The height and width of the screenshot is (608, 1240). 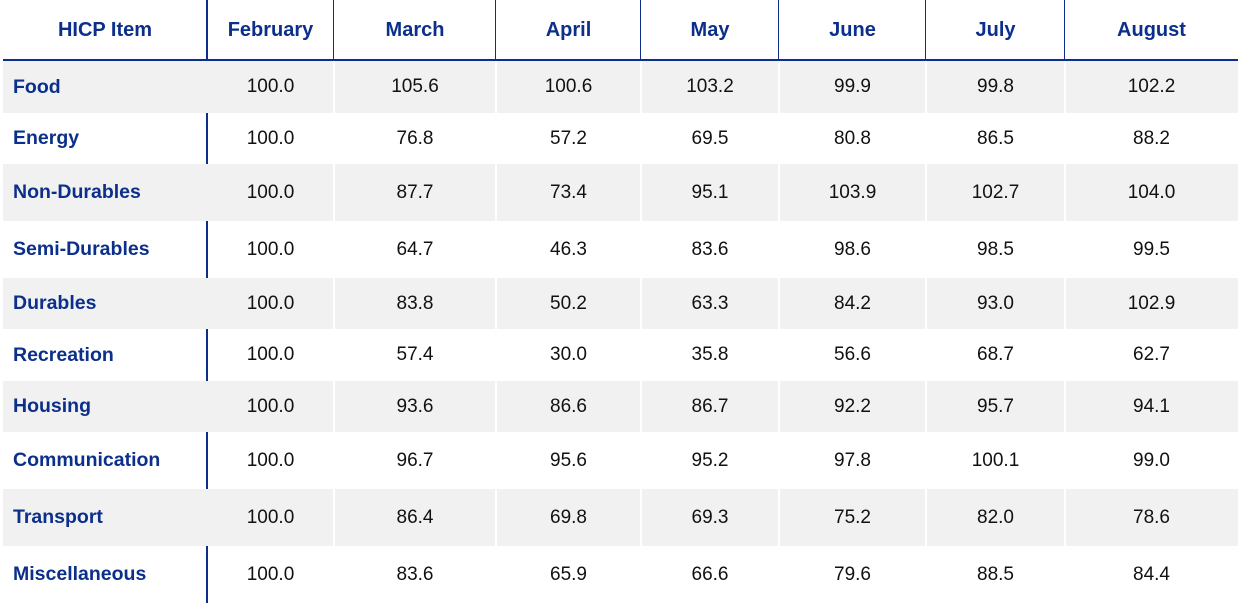 What do you see at coordinates (995, 460) in the screenshot?
I see `table-cell: 100.1` at bounding box center [995, 460].